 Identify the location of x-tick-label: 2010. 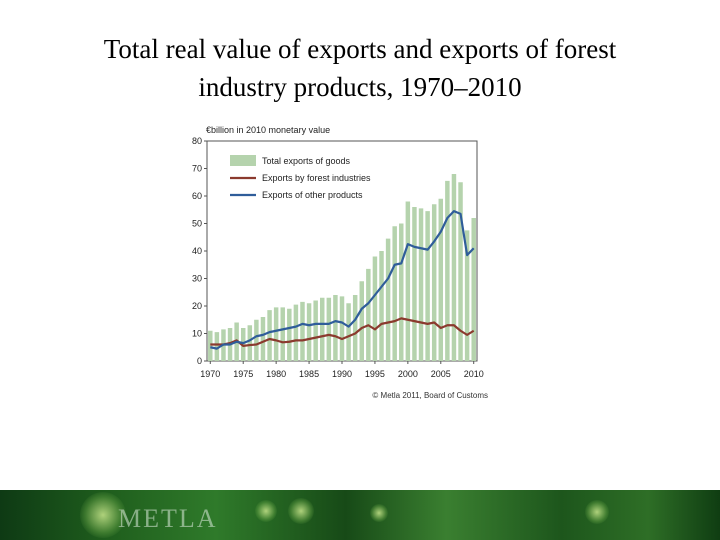
(474, 374).